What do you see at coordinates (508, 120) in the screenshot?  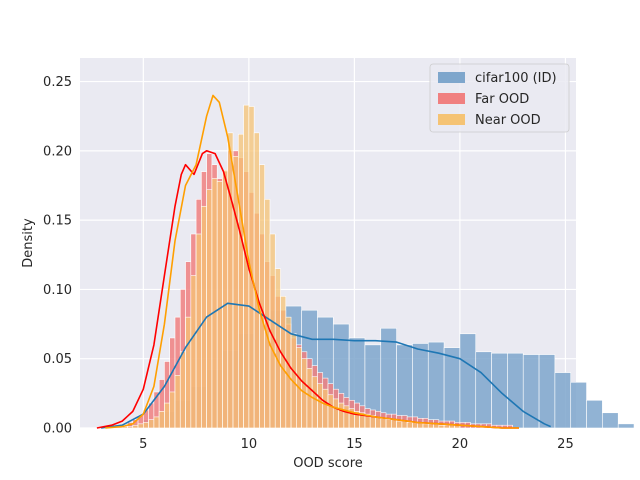 I see `legend-label: Near OOD` at bounding box center [508, 120].